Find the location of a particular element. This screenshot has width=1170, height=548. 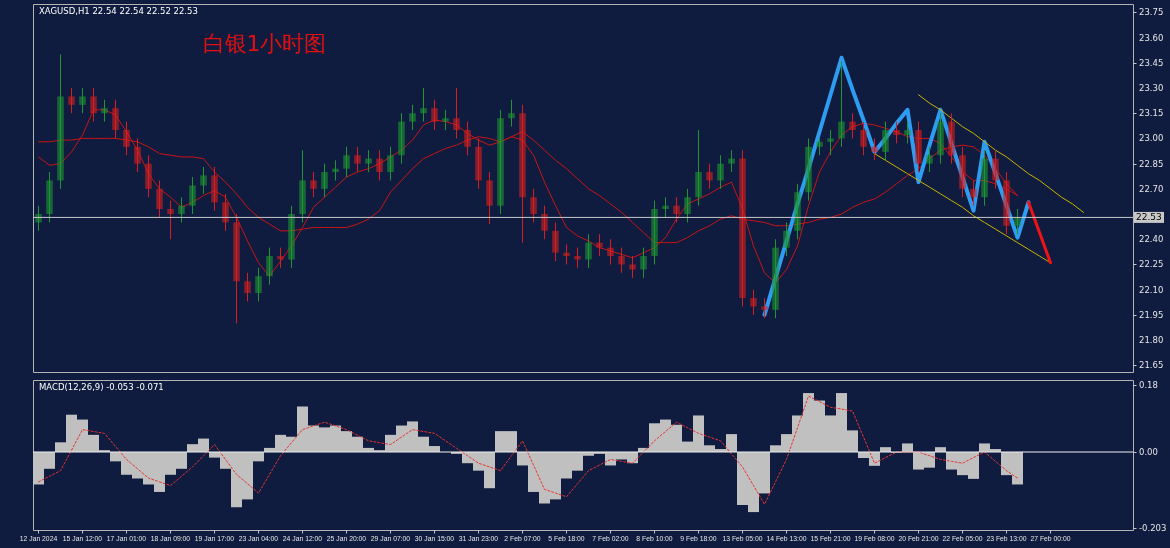

y-tick-label: 22.85 is located at coordinates (1151, 163).